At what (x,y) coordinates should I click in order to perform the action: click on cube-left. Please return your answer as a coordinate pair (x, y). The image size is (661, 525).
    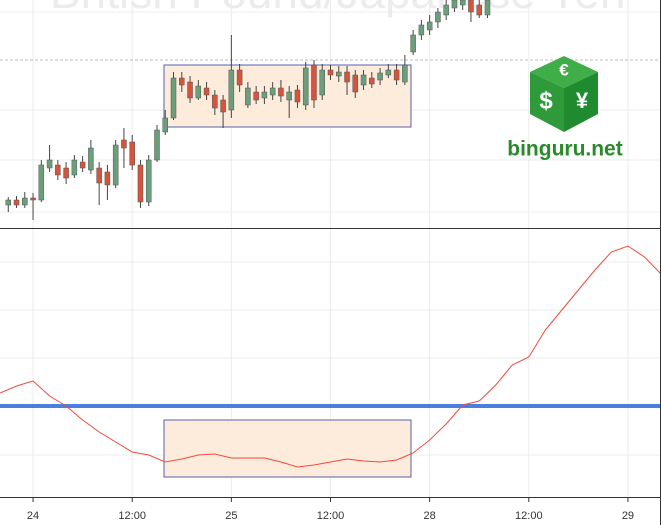
    Looking at the image, I should click on (547, 102).